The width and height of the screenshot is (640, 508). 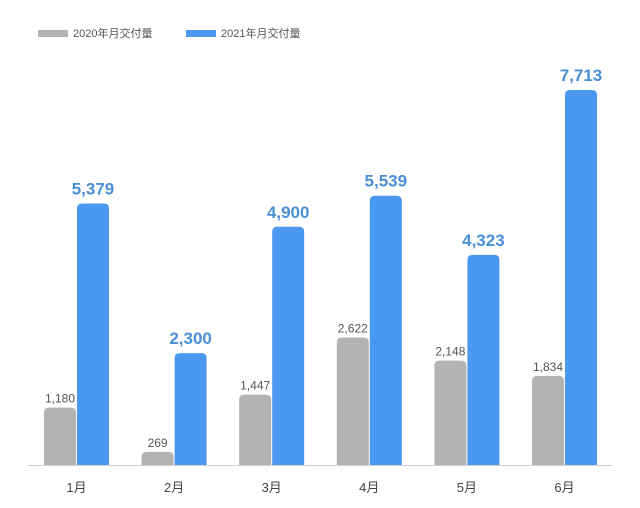 I want to click on data-label-series2-2月: 2,300, so click(x=190, y=338).